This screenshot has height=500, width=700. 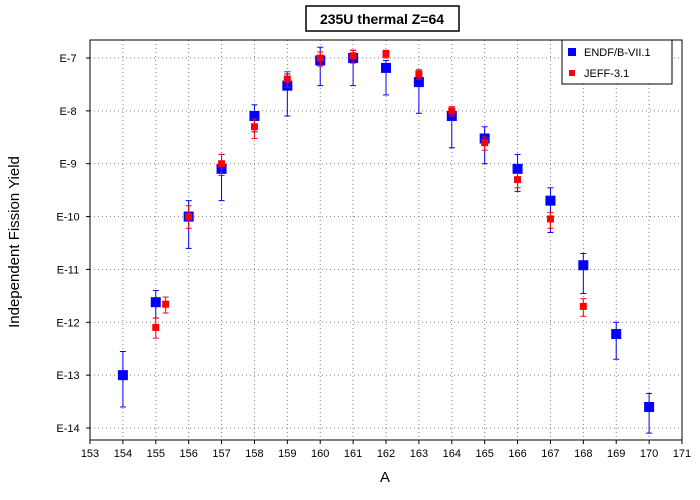 I want to click on y-tick-label: E-11, so click(x=68, y=270).